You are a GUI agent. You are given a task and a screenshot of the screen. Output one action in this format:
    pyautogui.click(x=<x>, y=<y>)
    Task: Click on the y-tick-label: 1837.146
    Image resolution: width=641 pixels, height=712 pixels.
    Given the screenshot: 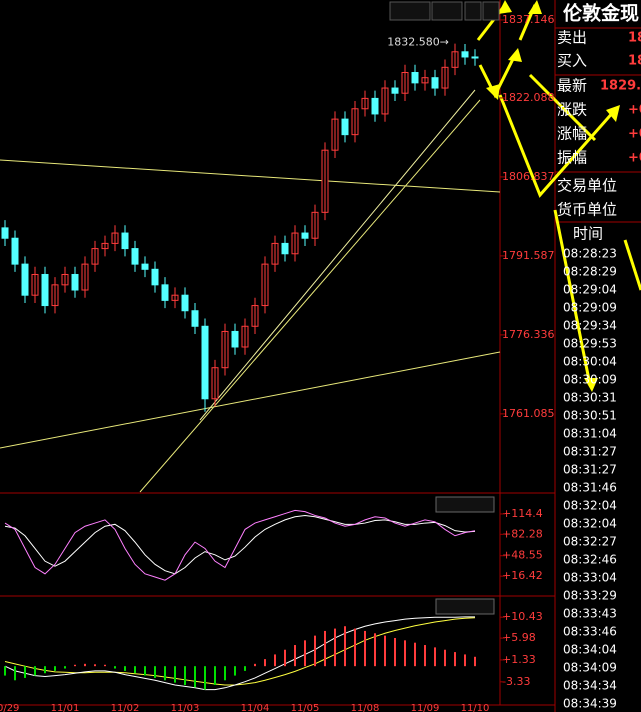 What is the action you would take?
    pyautogui.click(x=528, y=19)
    